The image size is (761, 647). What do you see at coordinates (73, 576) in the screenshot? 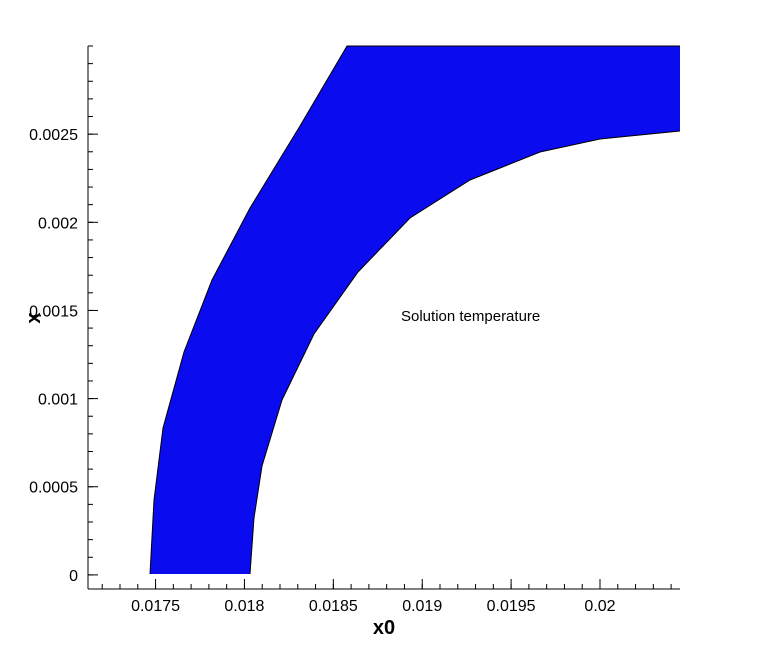
I see `y-tick-label: 0` at bounding box center [73, 576].